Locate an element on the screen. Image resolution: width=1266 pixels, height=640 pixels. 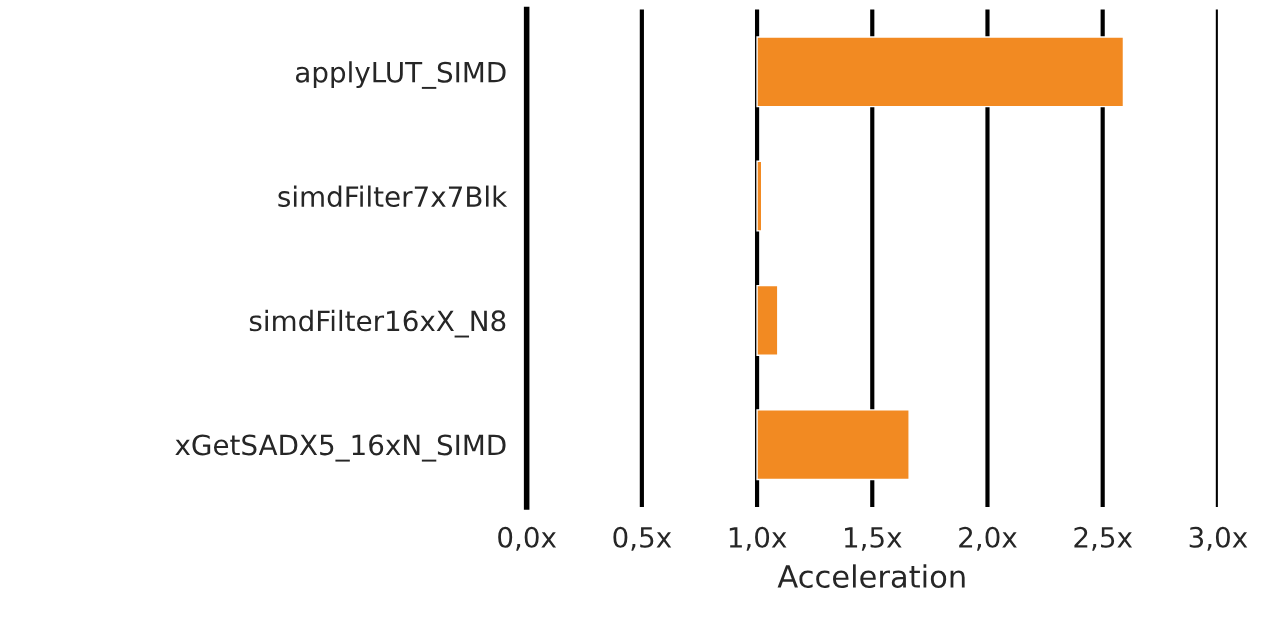
x-tick-label: 1,5x is located at coordinates (873, 539).